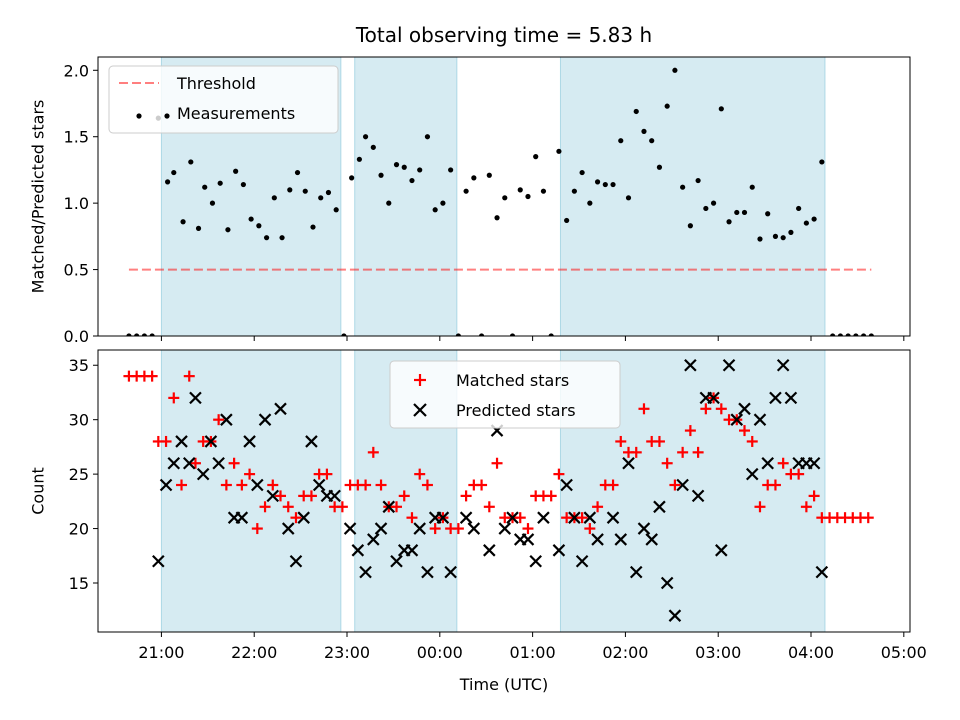  What do you see at coordinates (532, 338) in the screenshot?
I see `top-x-ticks` at bounding box center [532, 338].